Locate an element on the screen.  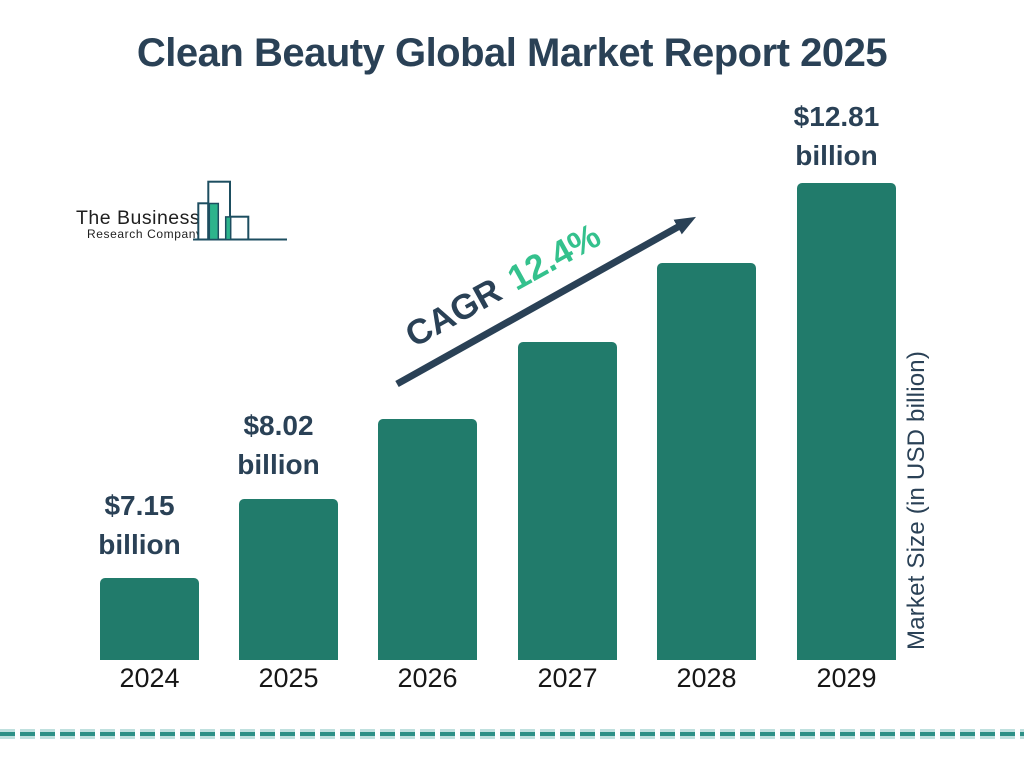
bar-2028 is located at coordinates (706, 461).